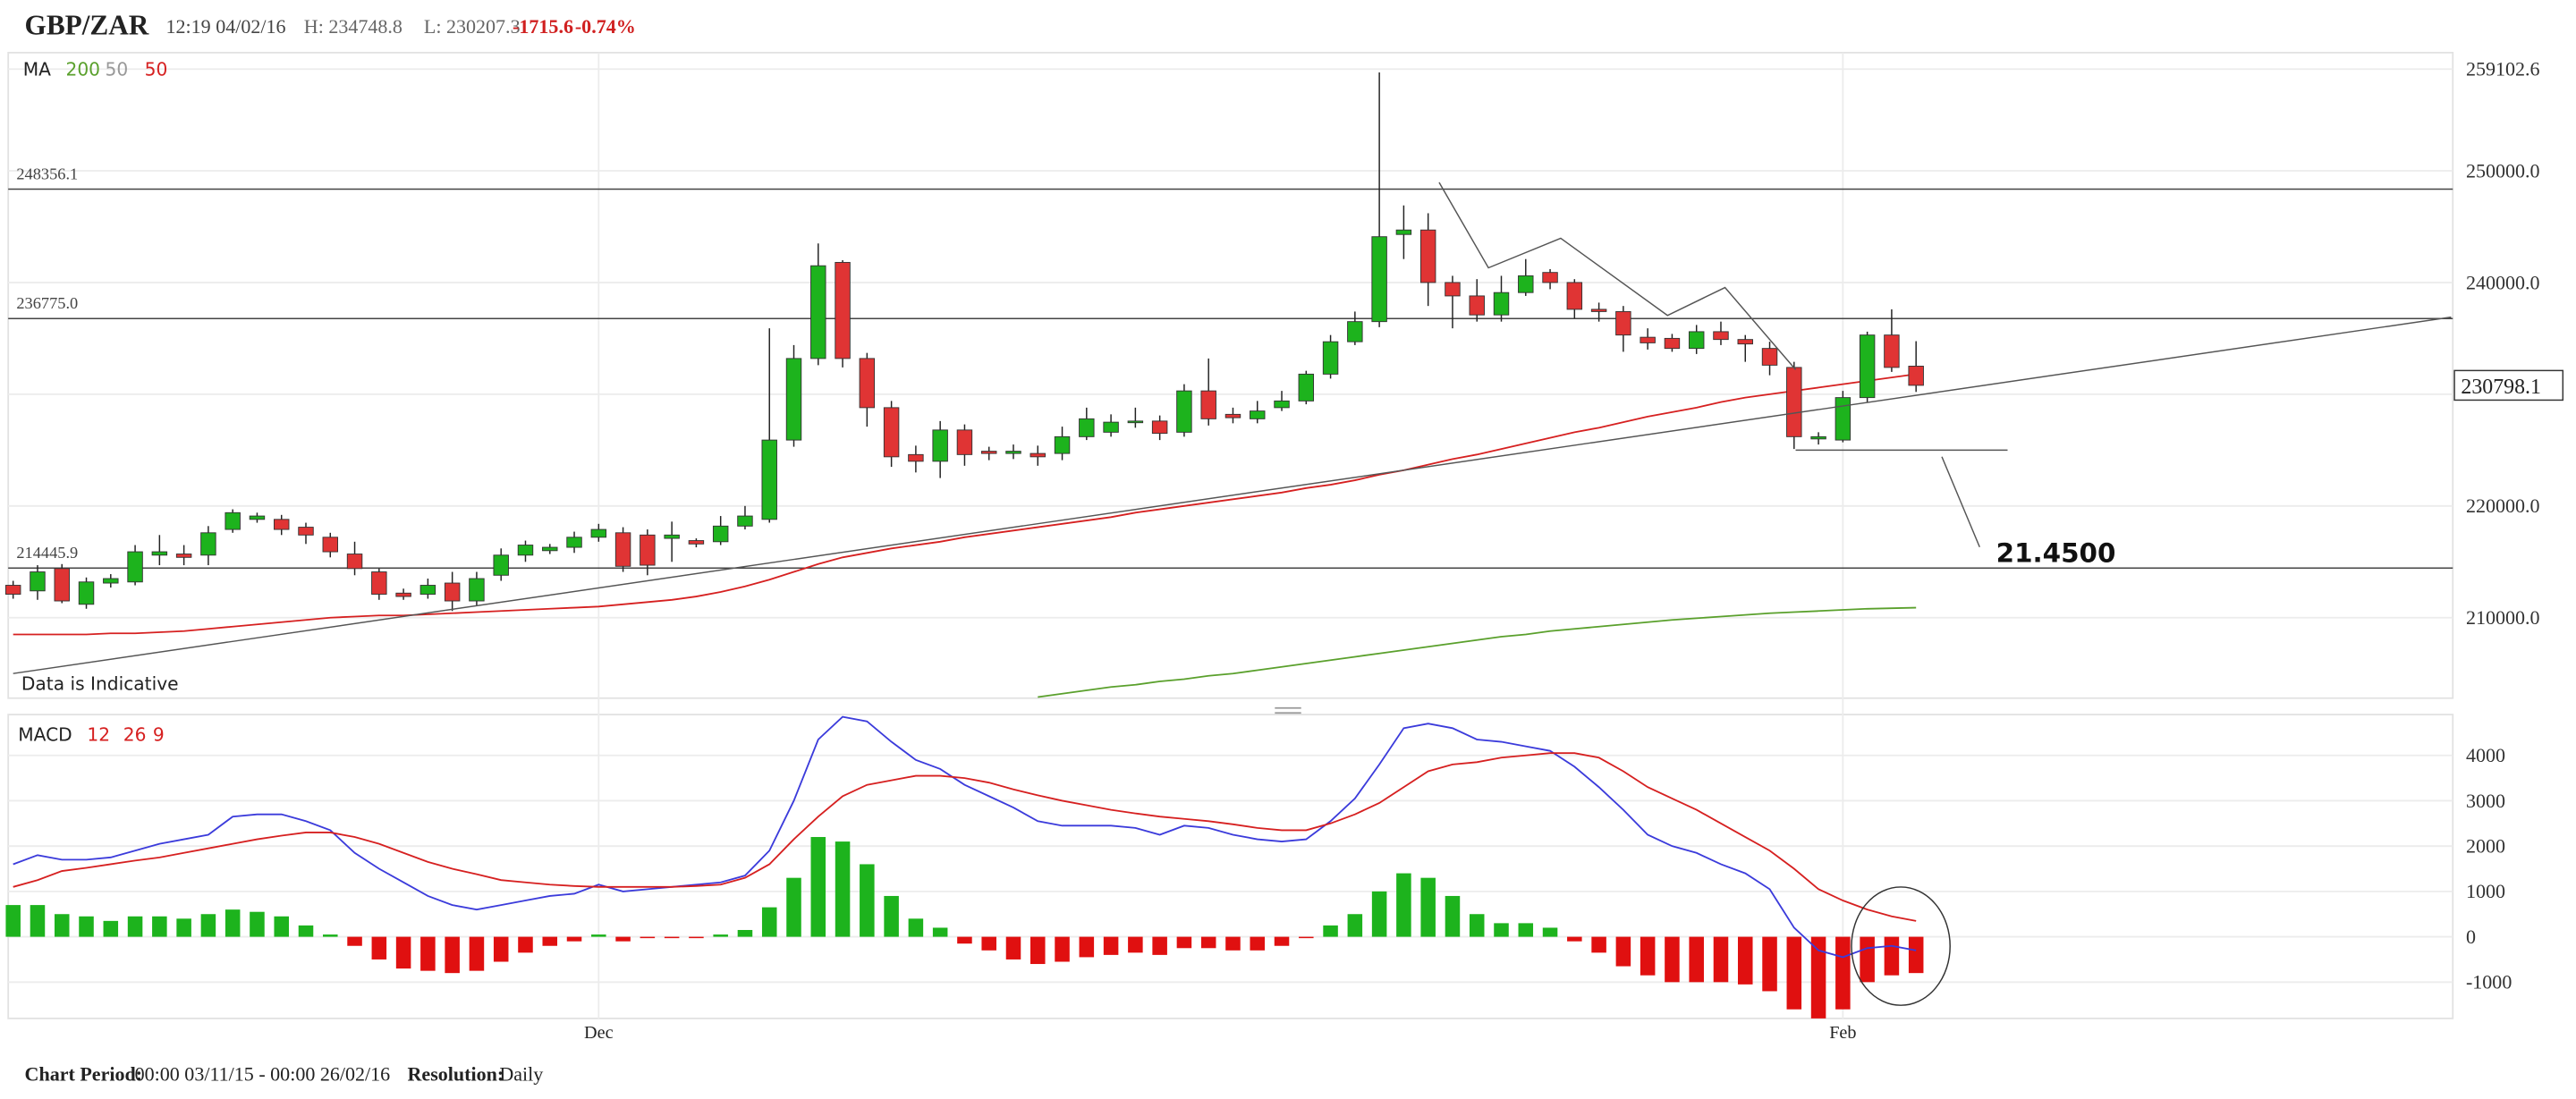 Image resolution: width=2576 pixels, height=1099 pixels. What do you see at coordinates (226, 26) in the screenshot?
I see `time: 12:19 04/02/16` at bounding box center [226, 26].